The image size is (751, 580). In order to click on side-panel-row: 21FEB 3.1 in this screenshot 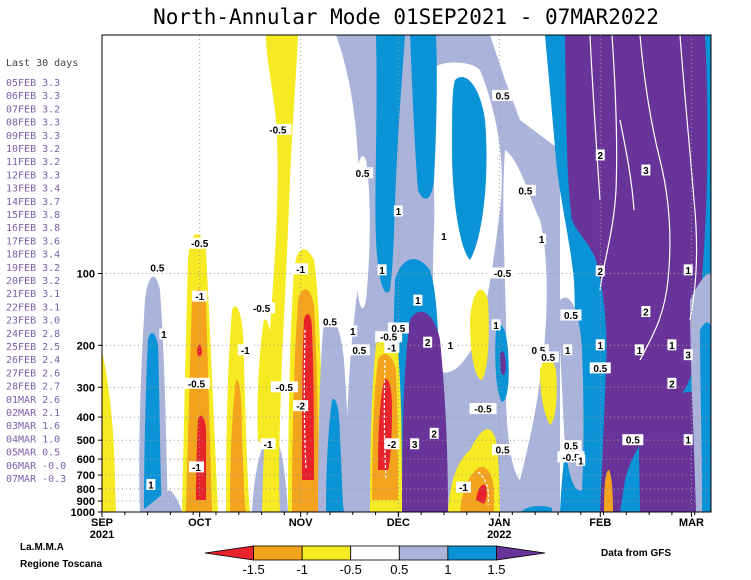, I will do `click(33, 294)`.